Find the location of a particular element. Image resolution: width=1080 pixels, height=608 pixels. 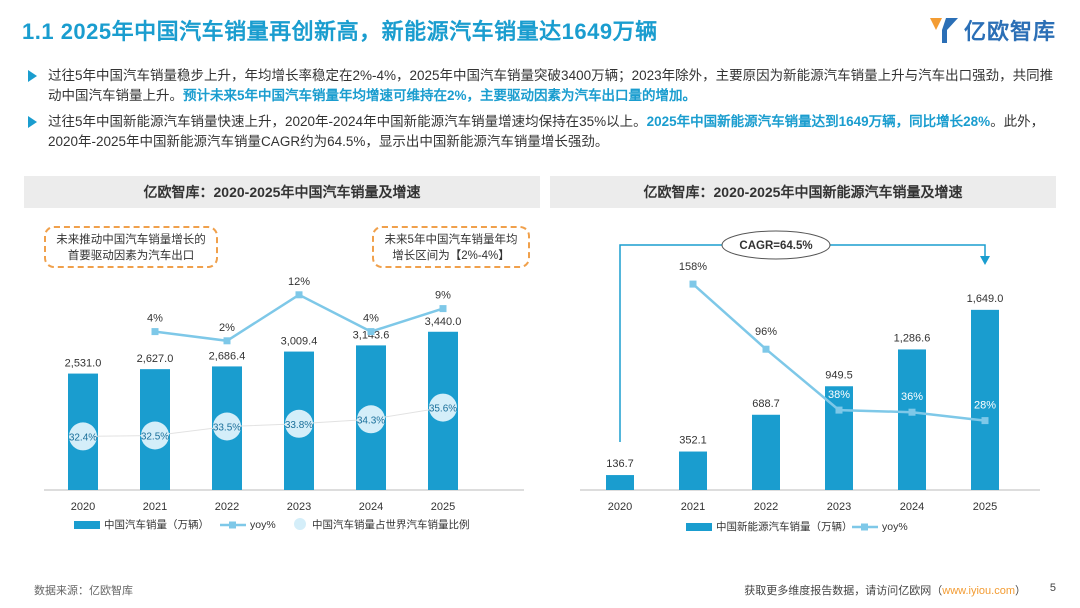

legend-share-label: 中国汽车销量占世界汽车销量比例 is located at coordinates (391, 524).